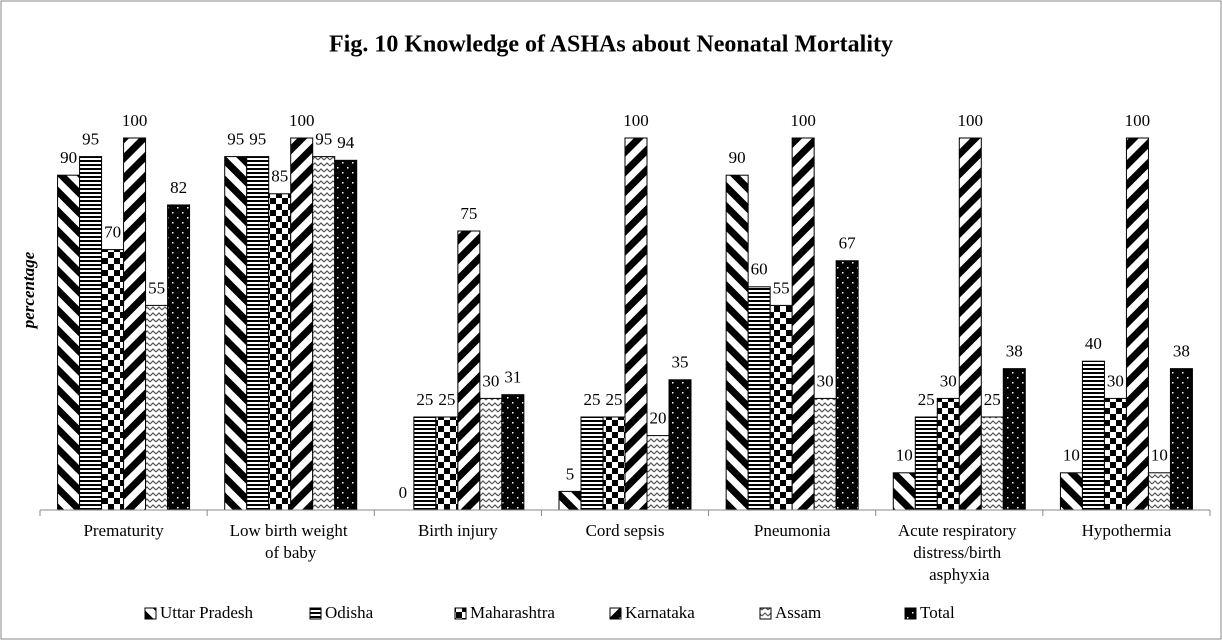  What do you see at coordinates (207, 612) in the screenshot?
I see `legend-label: Uttar Pradesh` at bounding box center [207, 612].